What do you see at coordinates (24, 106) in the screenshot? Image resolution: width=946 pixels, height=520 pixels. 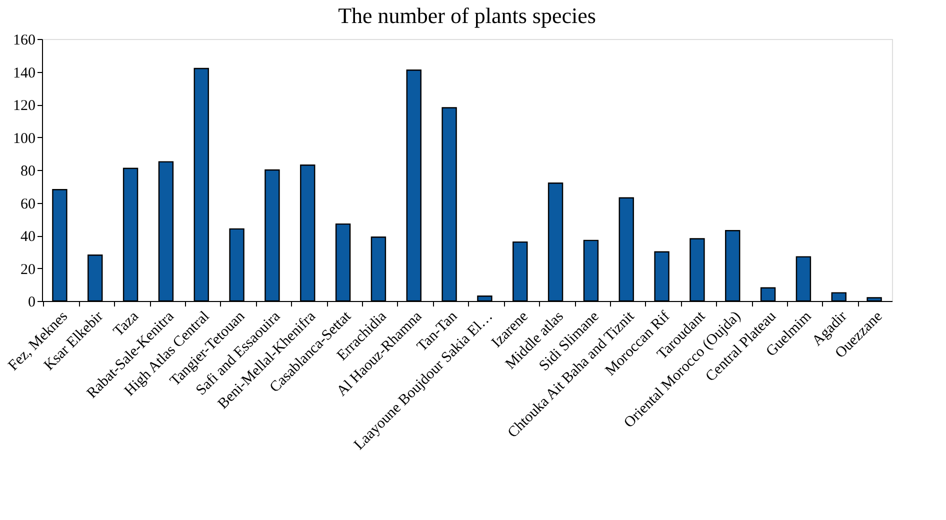 I see `y-tick-label: 120` at bounding box center [24, 106].